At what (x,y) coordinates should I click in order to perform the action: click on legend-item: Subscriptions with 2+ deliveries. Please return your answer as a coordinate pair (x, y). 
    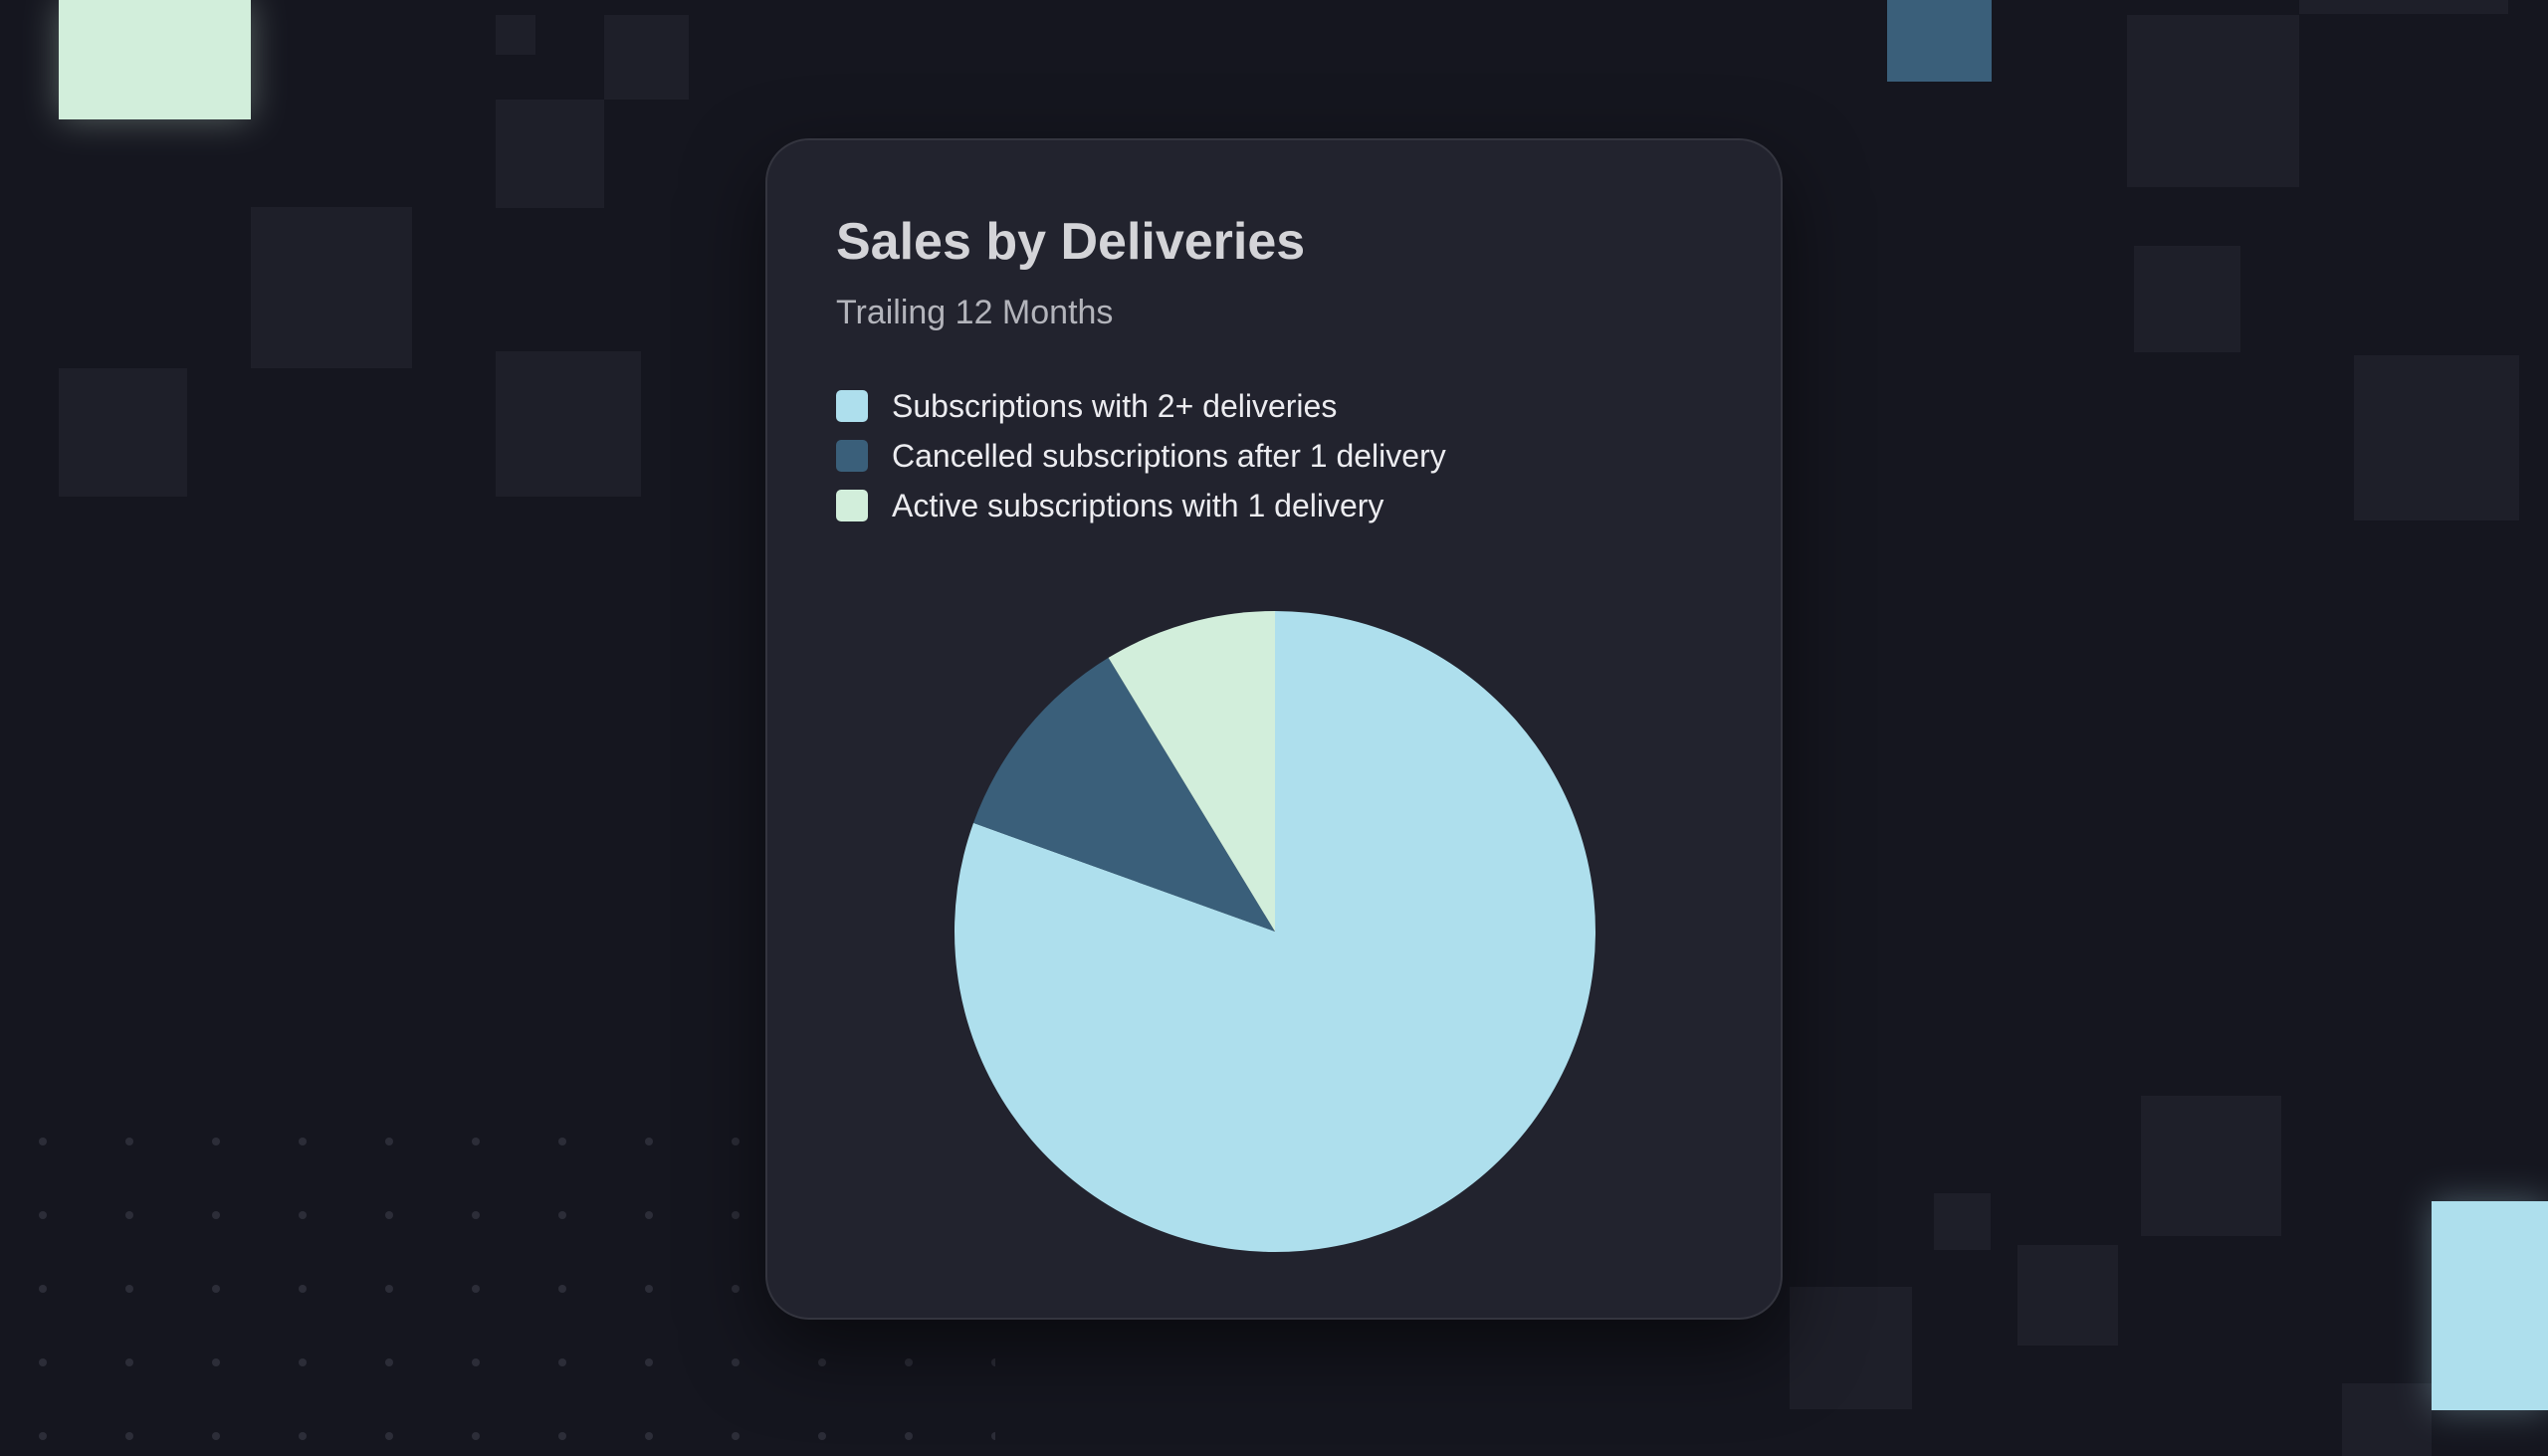
    Looking at the image, I should click on (1141, 406).